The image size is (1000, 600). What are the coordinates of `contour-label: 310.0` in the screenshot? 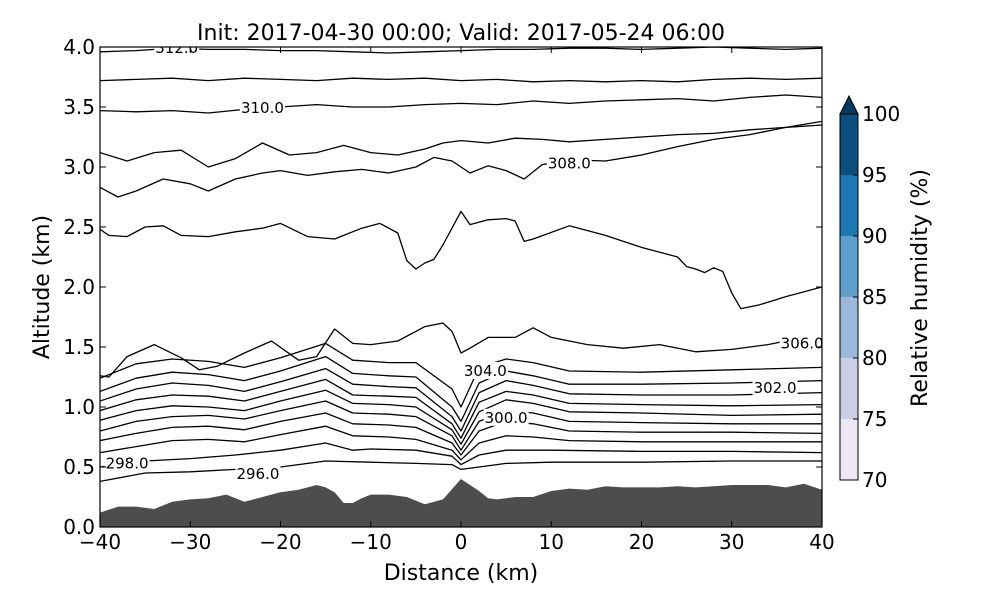 It's located at (262, 108).